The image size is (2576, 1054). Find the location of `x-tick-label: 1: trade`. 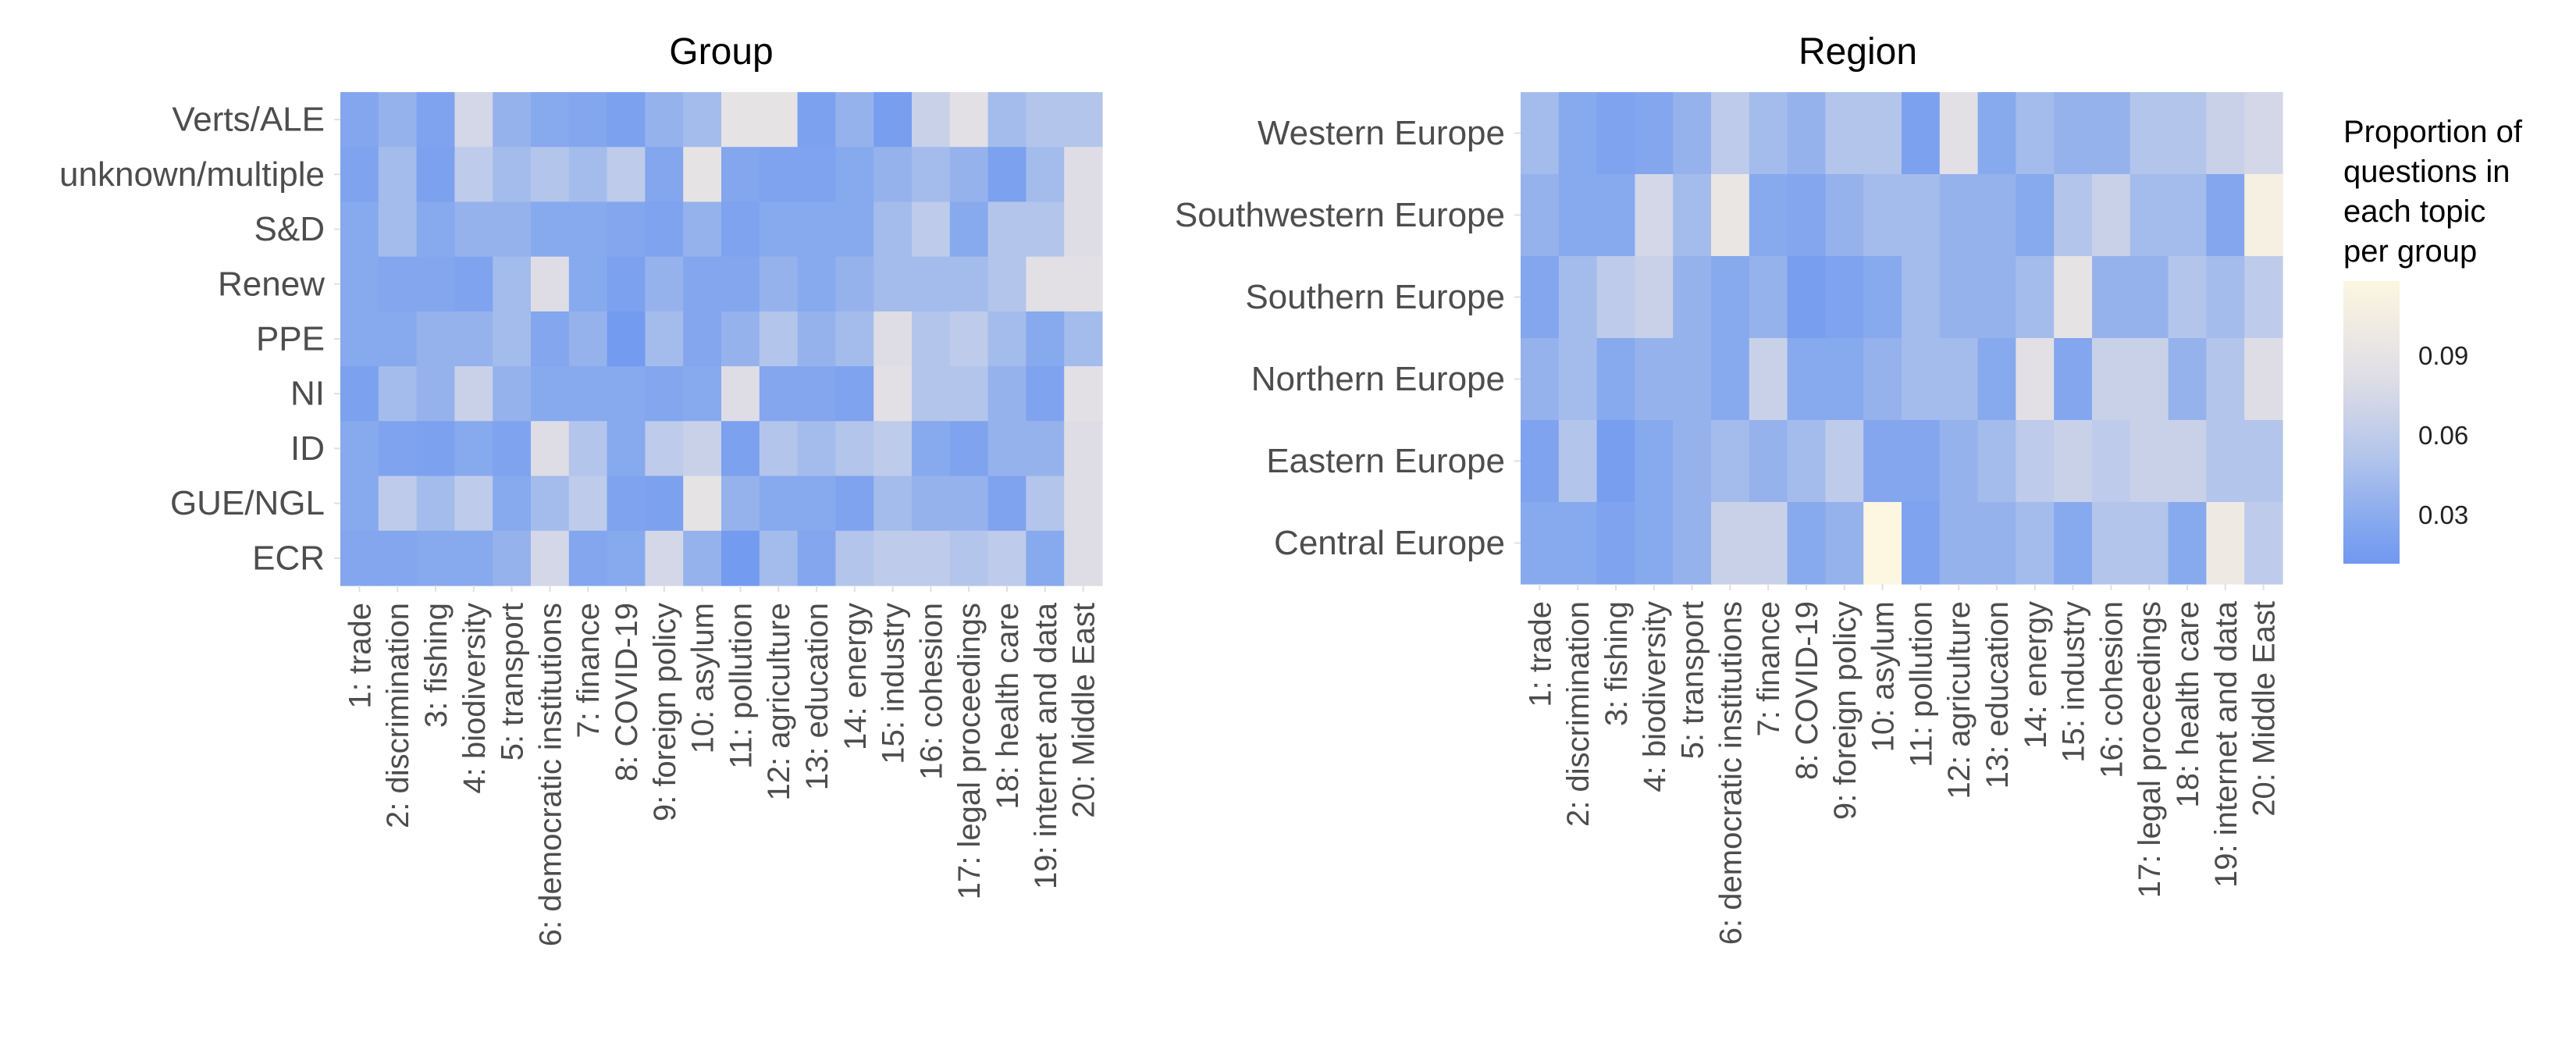

x-tick-label: 1: trade is located at coordinates (360, 656).